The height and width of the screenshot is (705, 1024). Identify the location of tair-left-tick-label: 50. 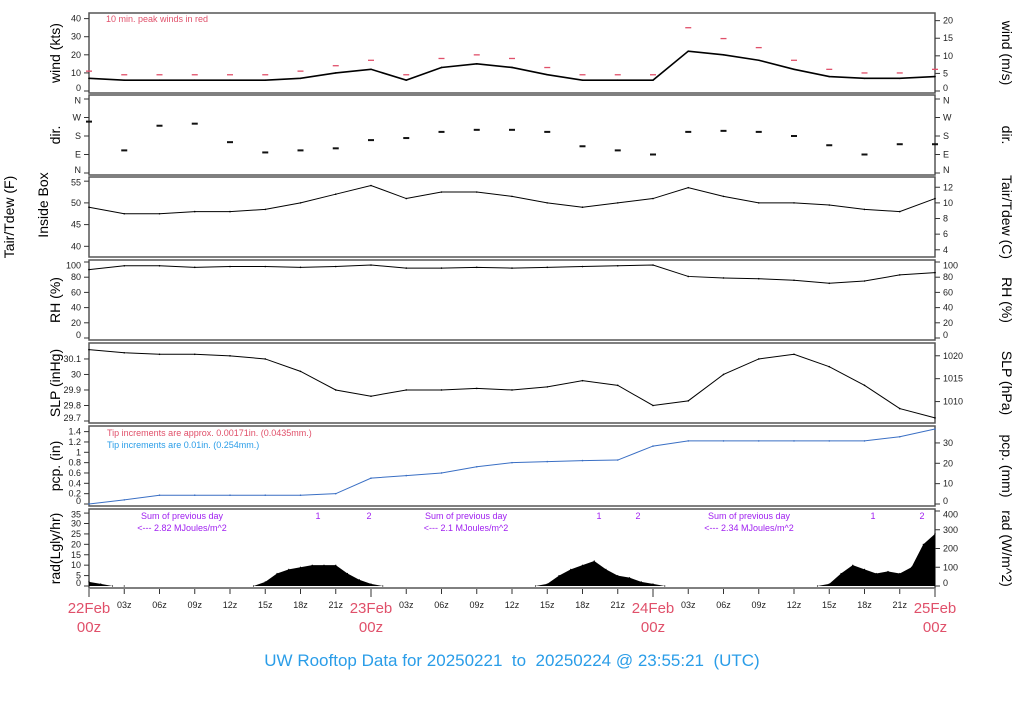
(76, 203).